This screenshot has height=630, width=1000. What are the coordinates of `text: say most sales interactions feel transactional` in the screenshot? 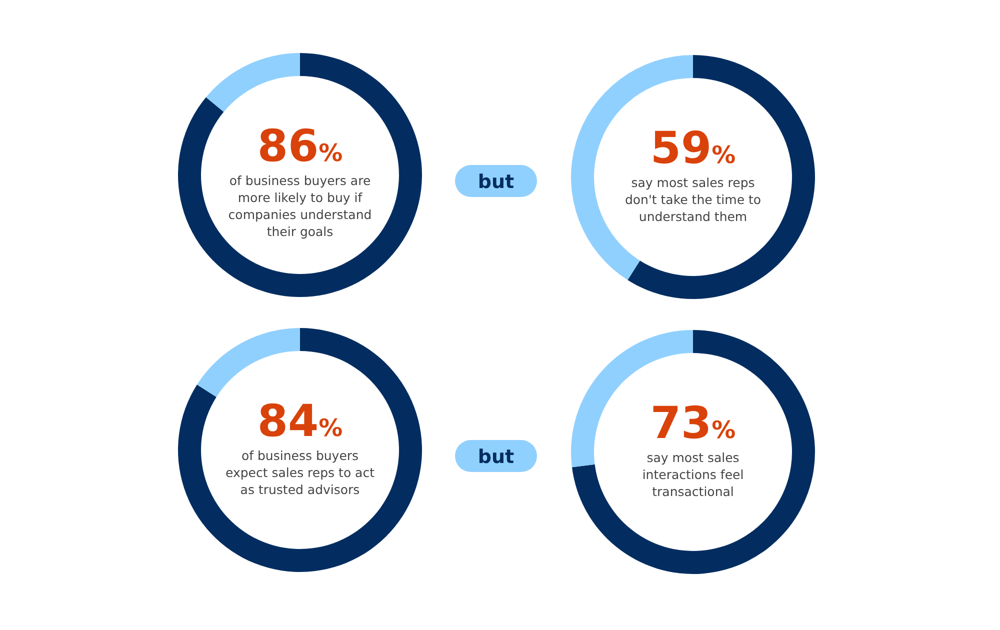 It's located at (693, 474).